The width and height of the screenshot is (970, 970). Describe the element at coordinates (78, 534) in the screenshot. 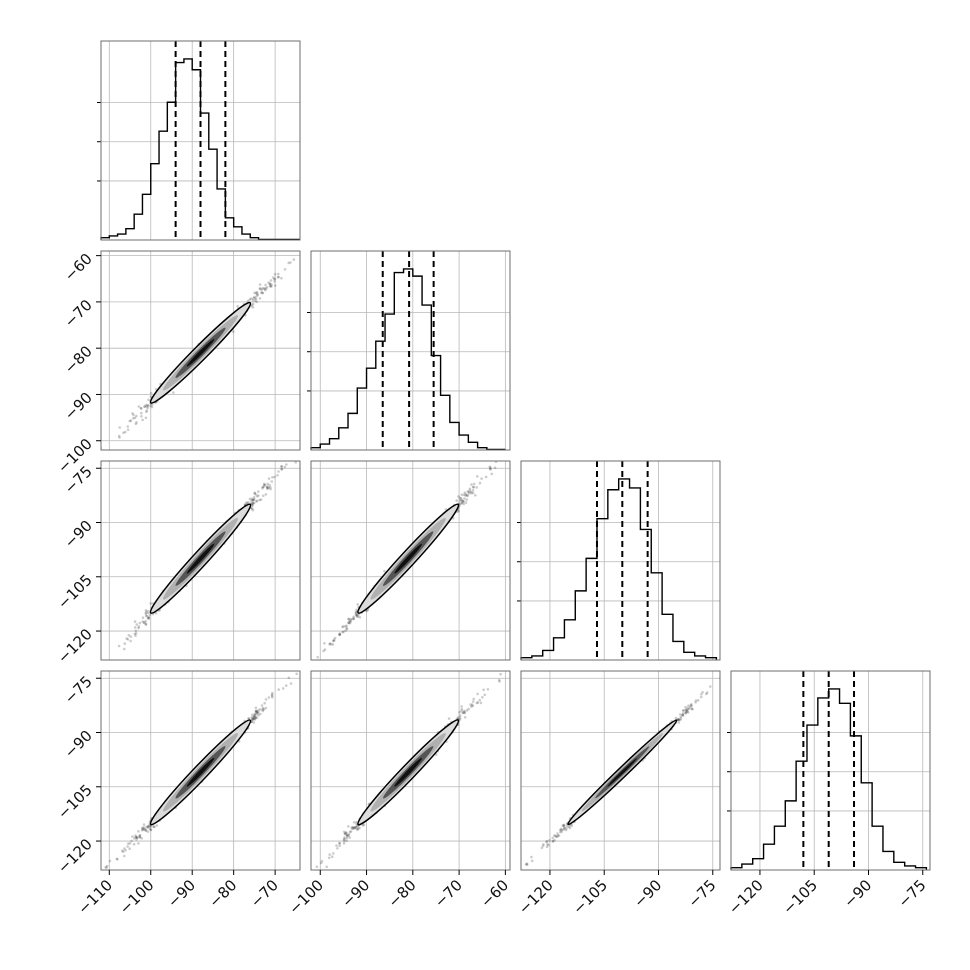

I see `ytick-label-axis2: −90` at that location.